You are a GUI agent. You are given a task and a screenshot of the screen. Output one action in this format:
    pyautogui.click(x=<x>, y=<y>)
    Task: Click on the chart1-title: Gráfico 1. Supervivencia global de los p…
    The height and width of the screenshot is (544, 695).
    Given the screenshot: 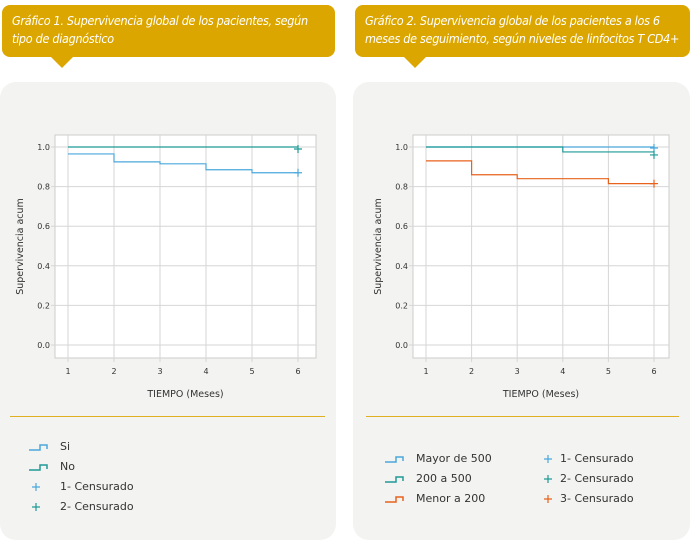 What is the action you would take?
    pyautogui.click(x=160, y=29)
    